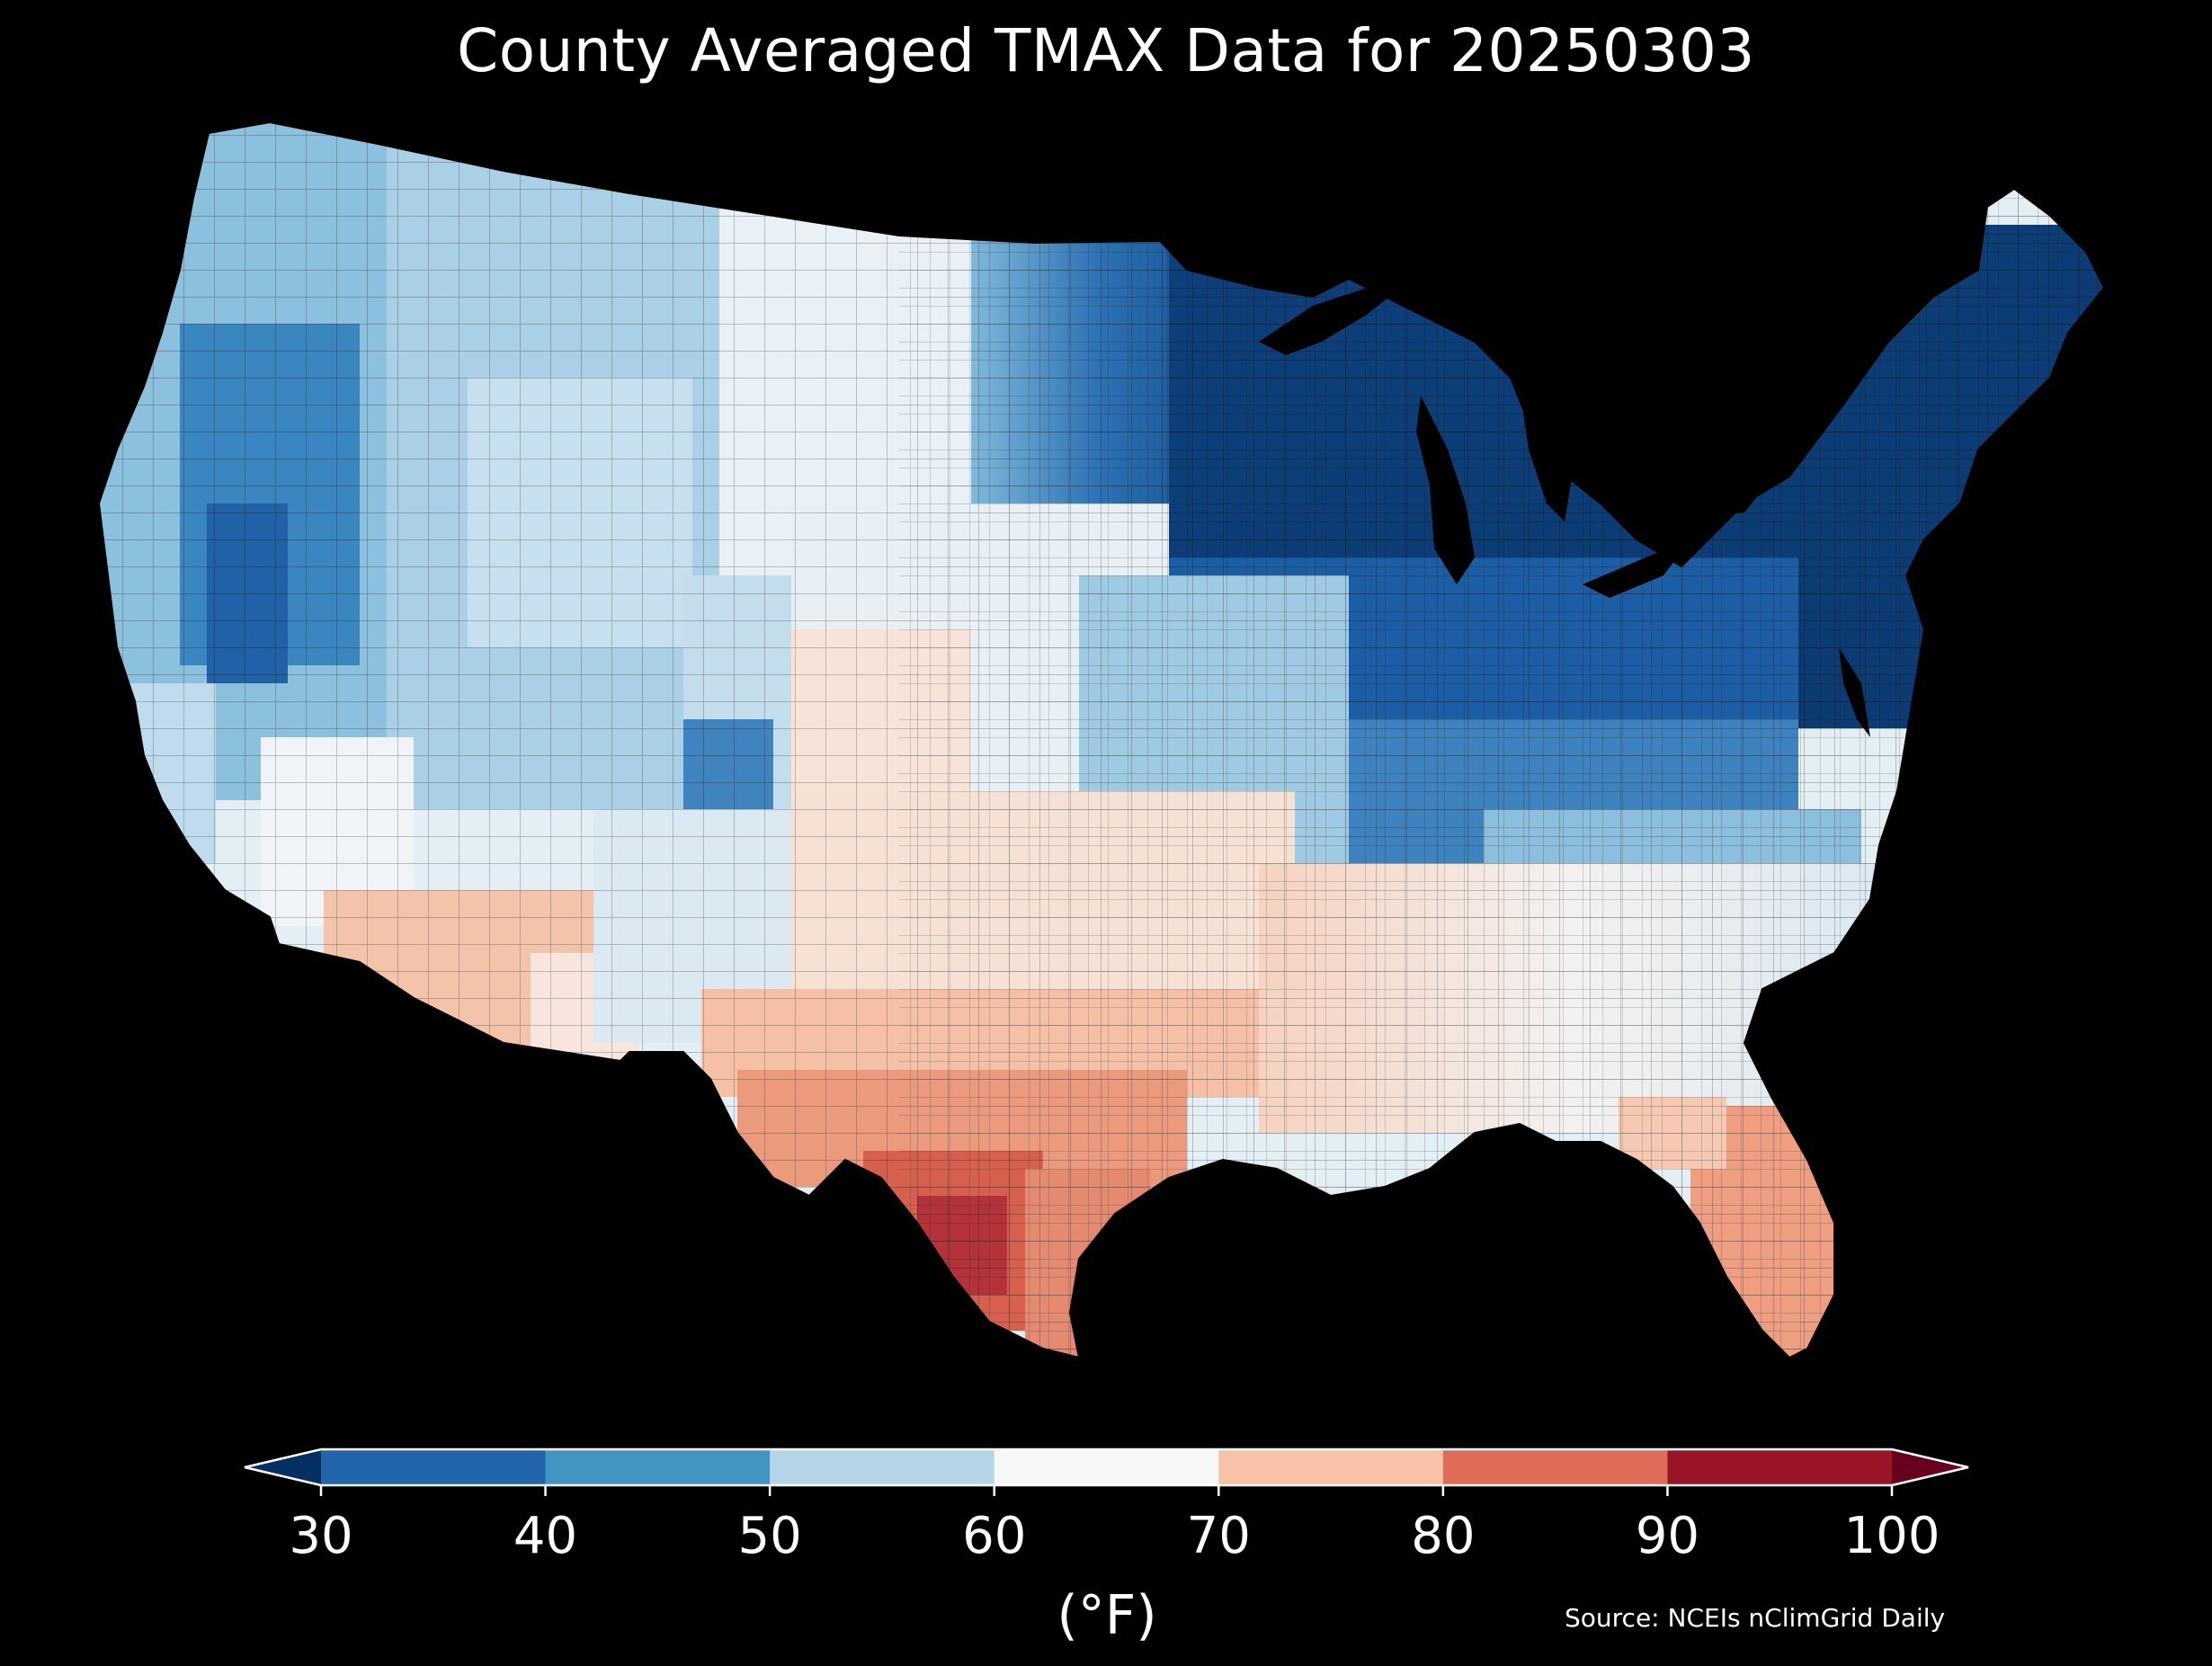  Describe the element at coordinates (545, 1536) in the screenshot. I see `colorbar-tick-label: 40` at that location.